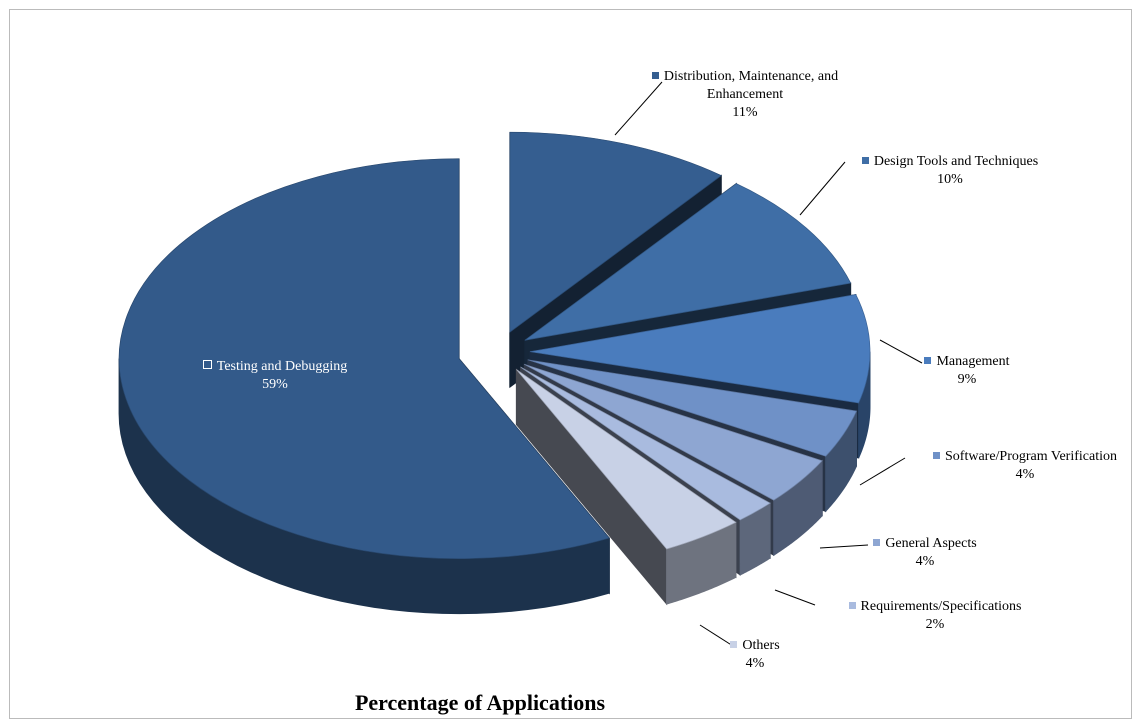 The image size is (1141, 728). I want to click on data-label: General Aspects 4%, so click(925, 553).